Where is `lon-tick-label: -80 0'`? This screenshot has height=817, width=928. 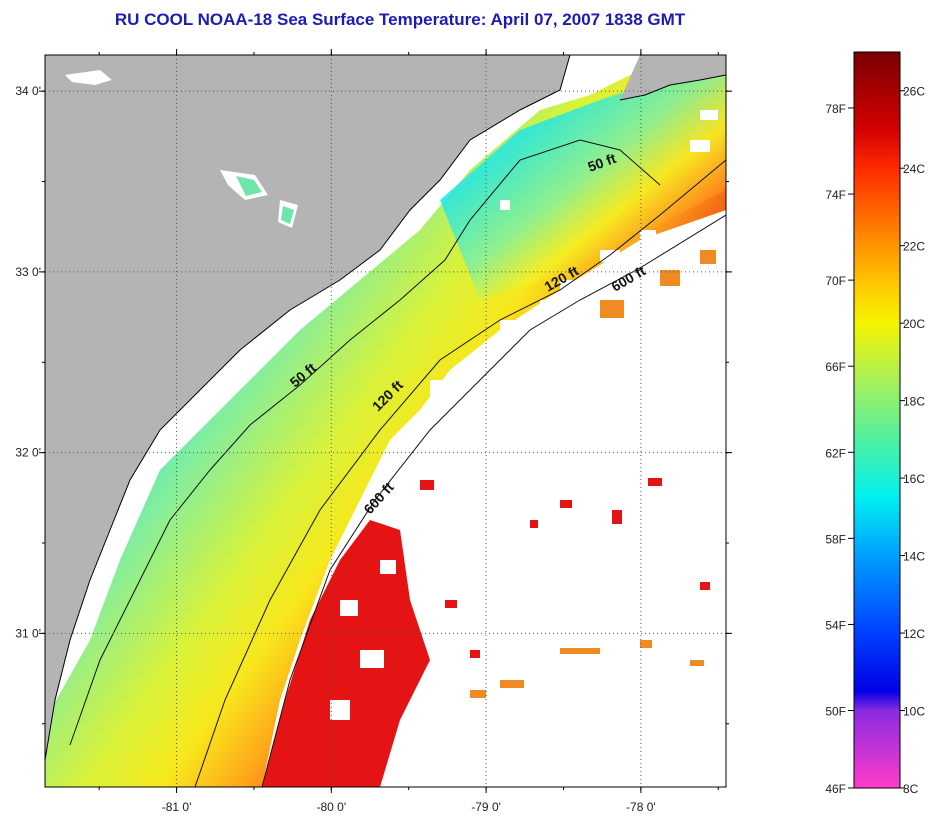 lon-tick-label: -80 0' is located at coordinates (332, 807).